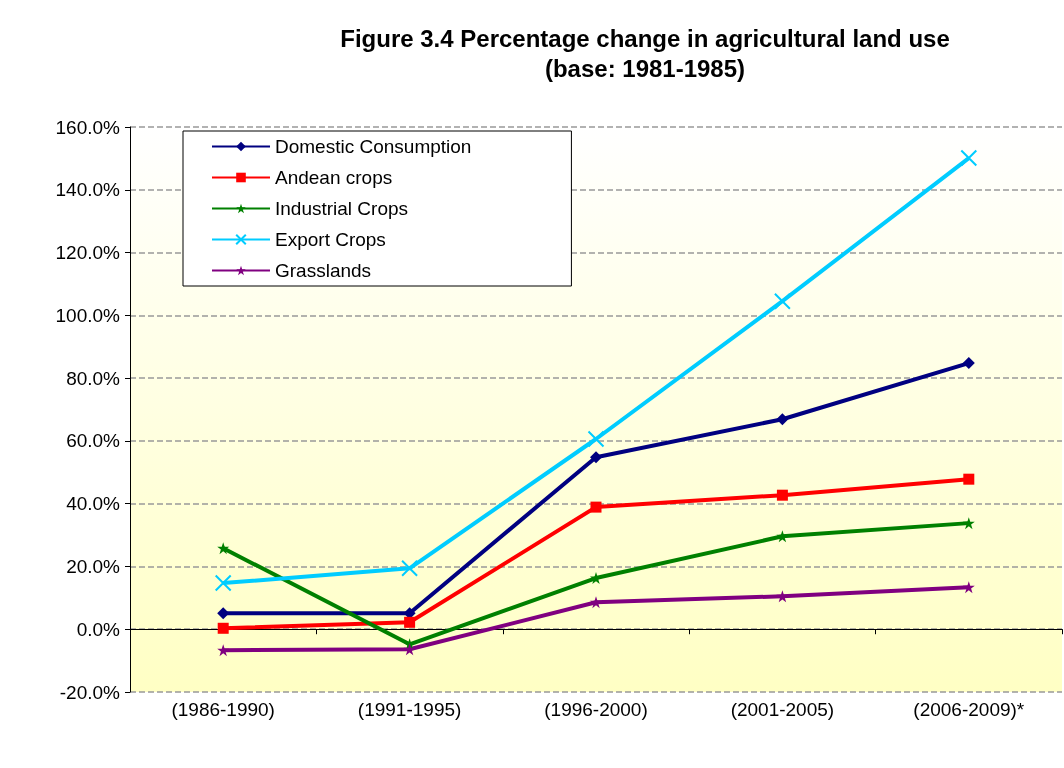  What do you see at coordinates (409, 709) in the screenshot?
I see `x-tick-label: (1991-1995)` at bounding box center [409, 709].